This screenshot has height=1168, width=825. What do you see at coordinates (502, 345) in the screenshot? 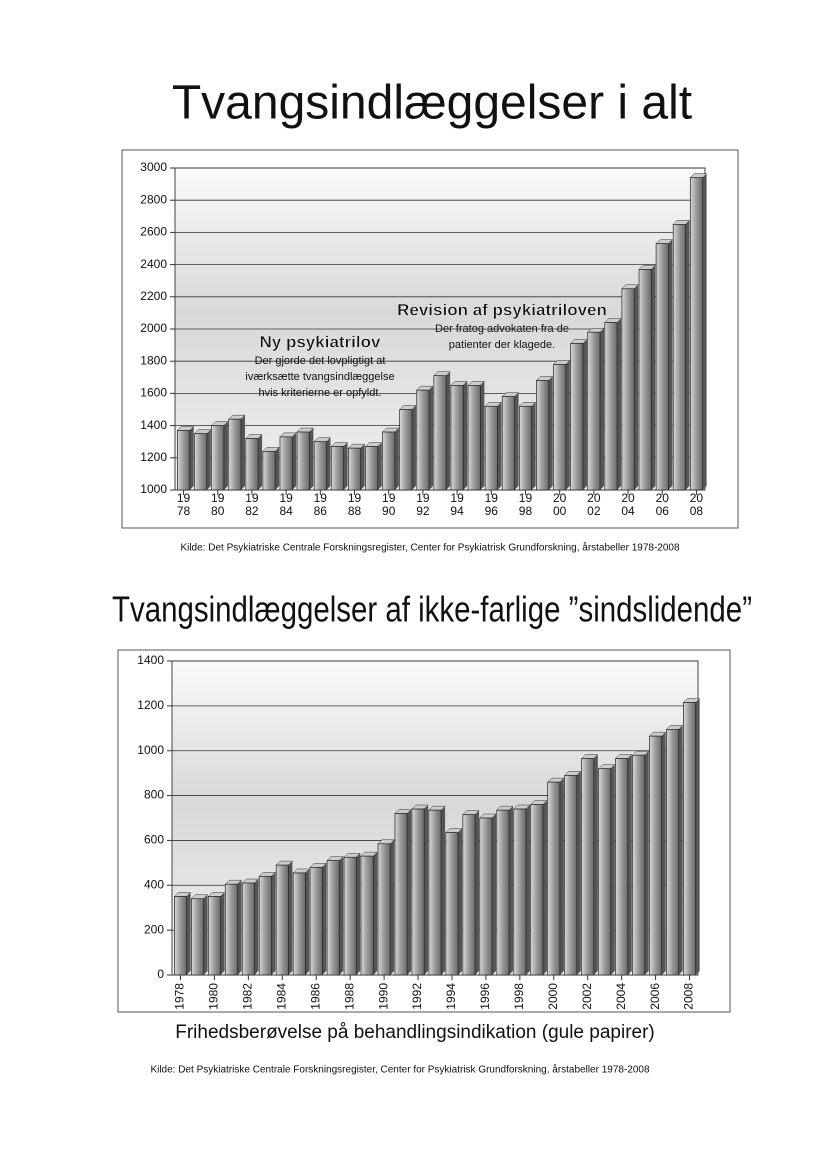
I see `annotation-text: patienter der klagede.` at bounding box center [502, 345].